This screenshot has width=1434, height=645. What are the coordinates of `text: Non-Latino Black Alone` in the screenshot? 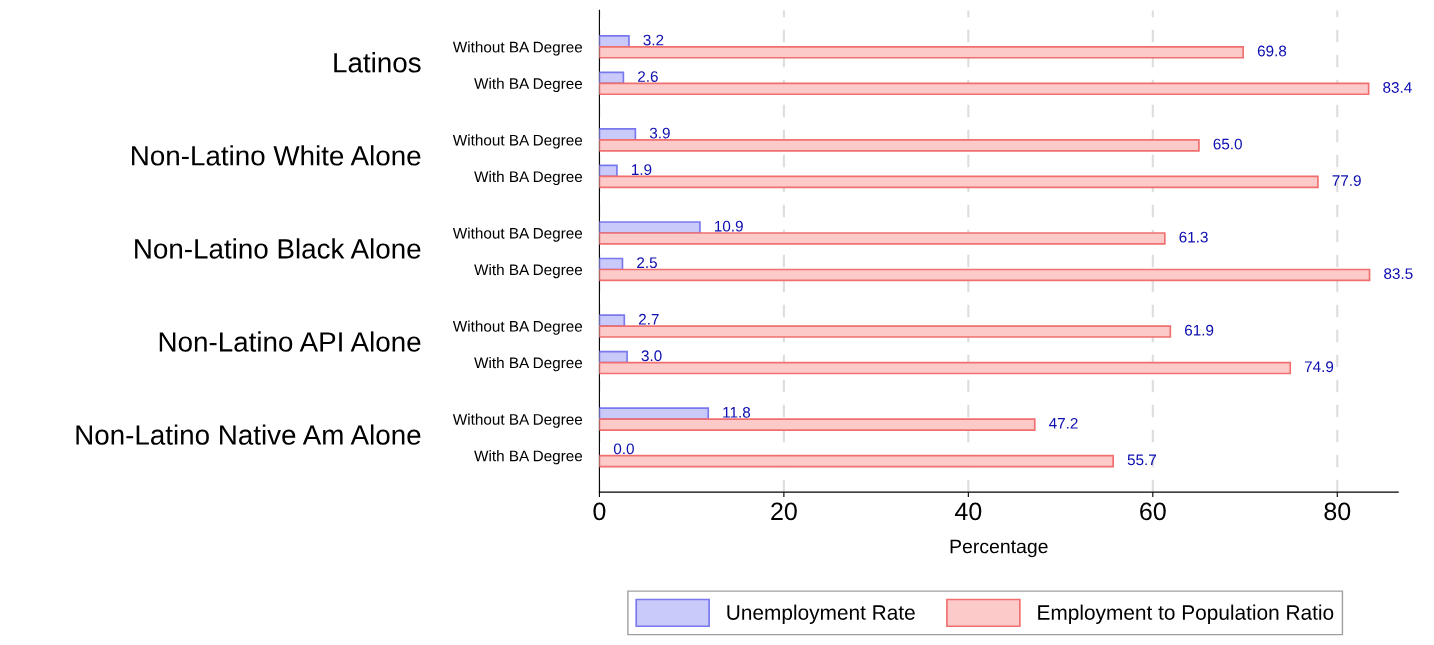 It's located at (278, 248).